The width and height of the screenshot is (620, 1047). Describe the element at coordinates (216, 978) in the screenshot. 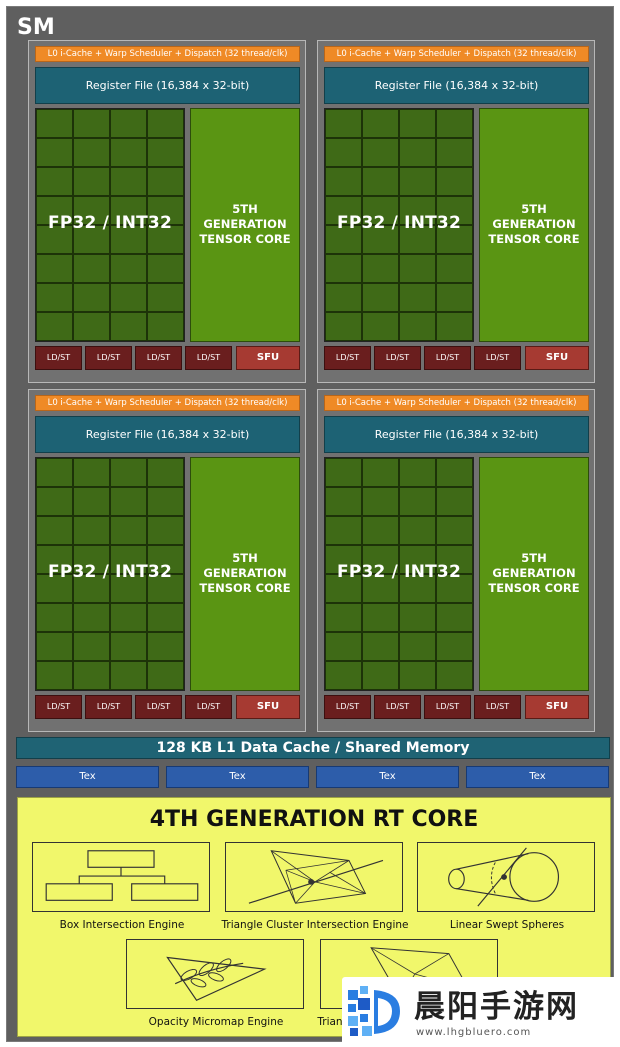

I see `opacity-micromap-icon` at that location.